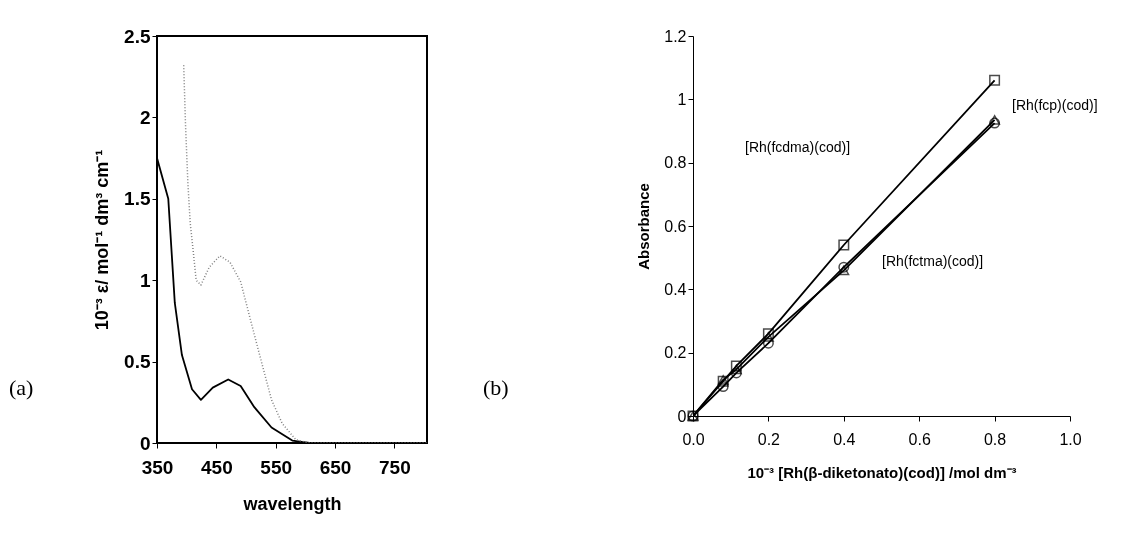 The height and width of the screenshot is (546, 1129). Describe the element at coordinates (137, 362) in the screenshot. I see `y-tick-label: 0.5` at that location.